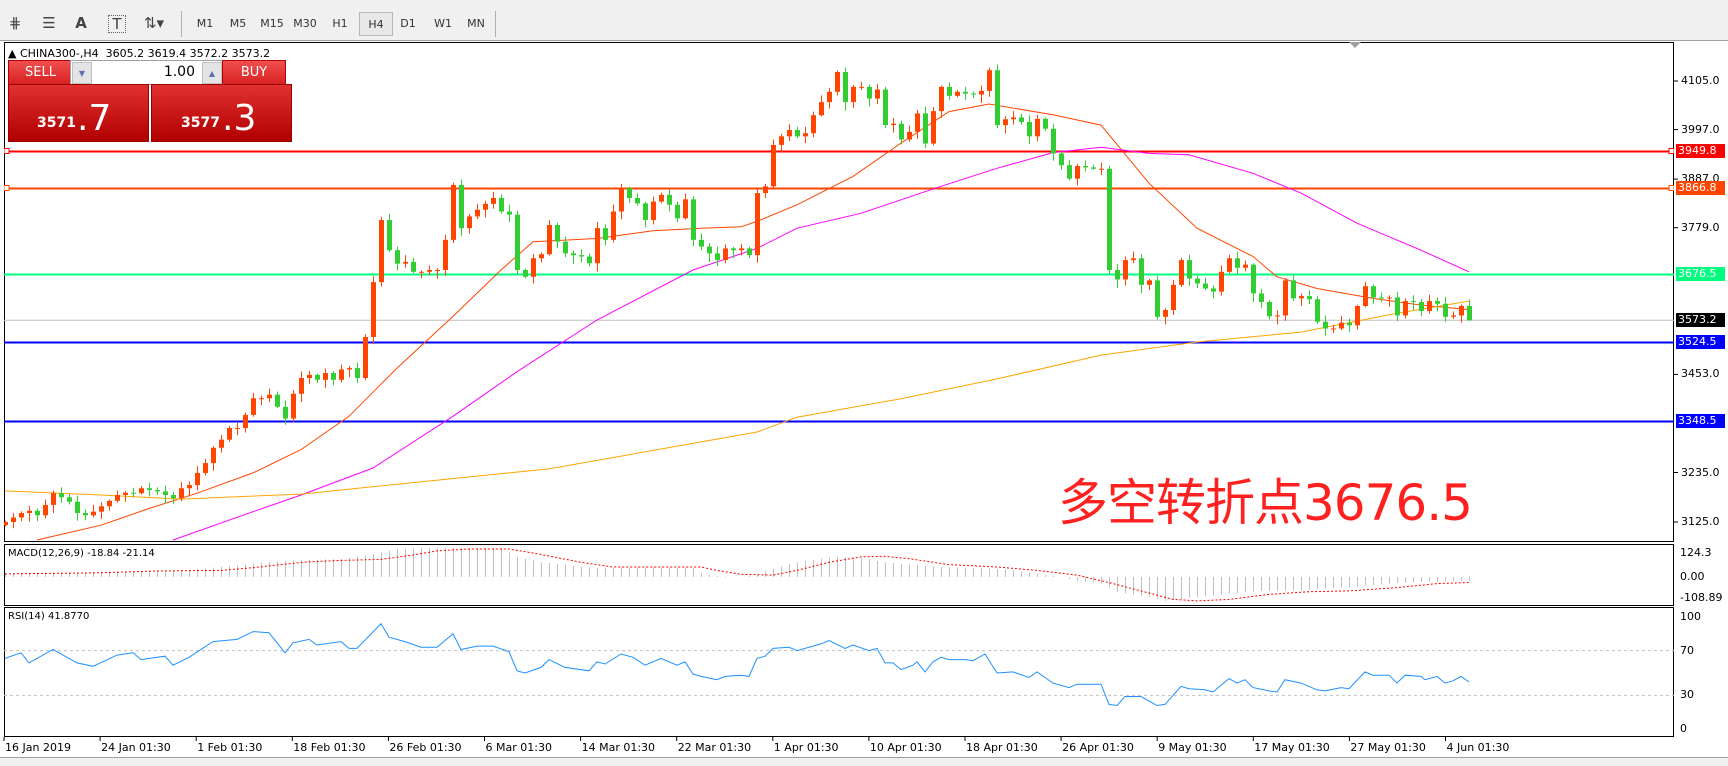 Image resolution: width=1728 pixels, height=766 pixels. I want to click on level-price-label: 3866.8, so click(1700, 188).